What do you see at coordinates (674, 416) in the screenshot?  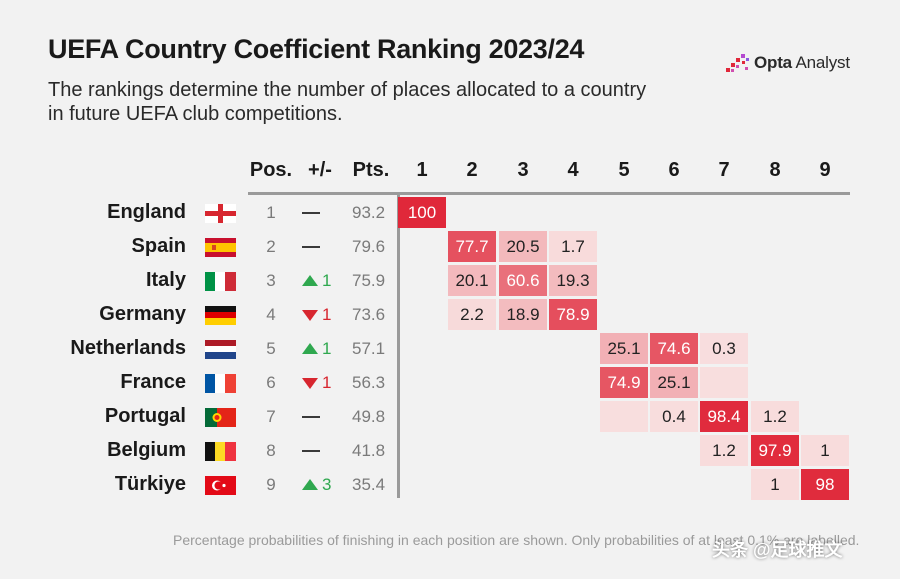 I see `heat-cell: 0.4` at bounding box center [674, 416].